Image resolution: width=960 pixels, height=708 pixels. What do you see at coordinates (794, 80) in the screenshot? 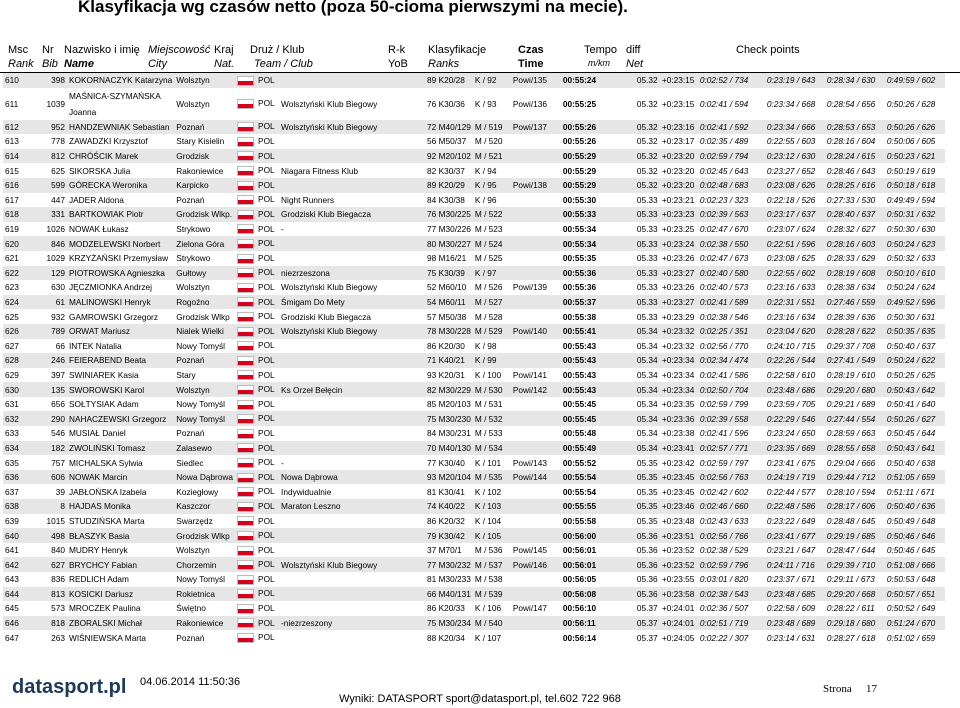
I see `checkpoint: 0:23:19 / 643` at bounding box center [794, 80].